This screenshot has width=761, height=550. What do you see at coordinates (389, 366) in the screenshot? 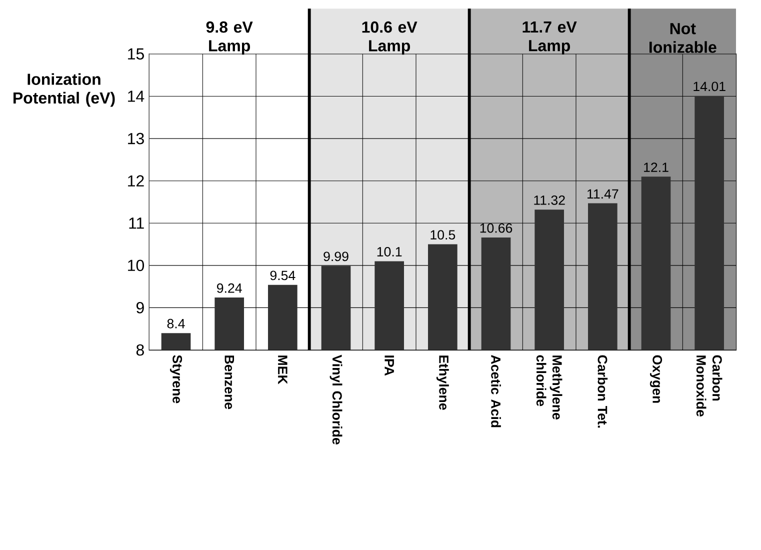
I see `x-tick-label: IPA` at bounding box center [389, 366].